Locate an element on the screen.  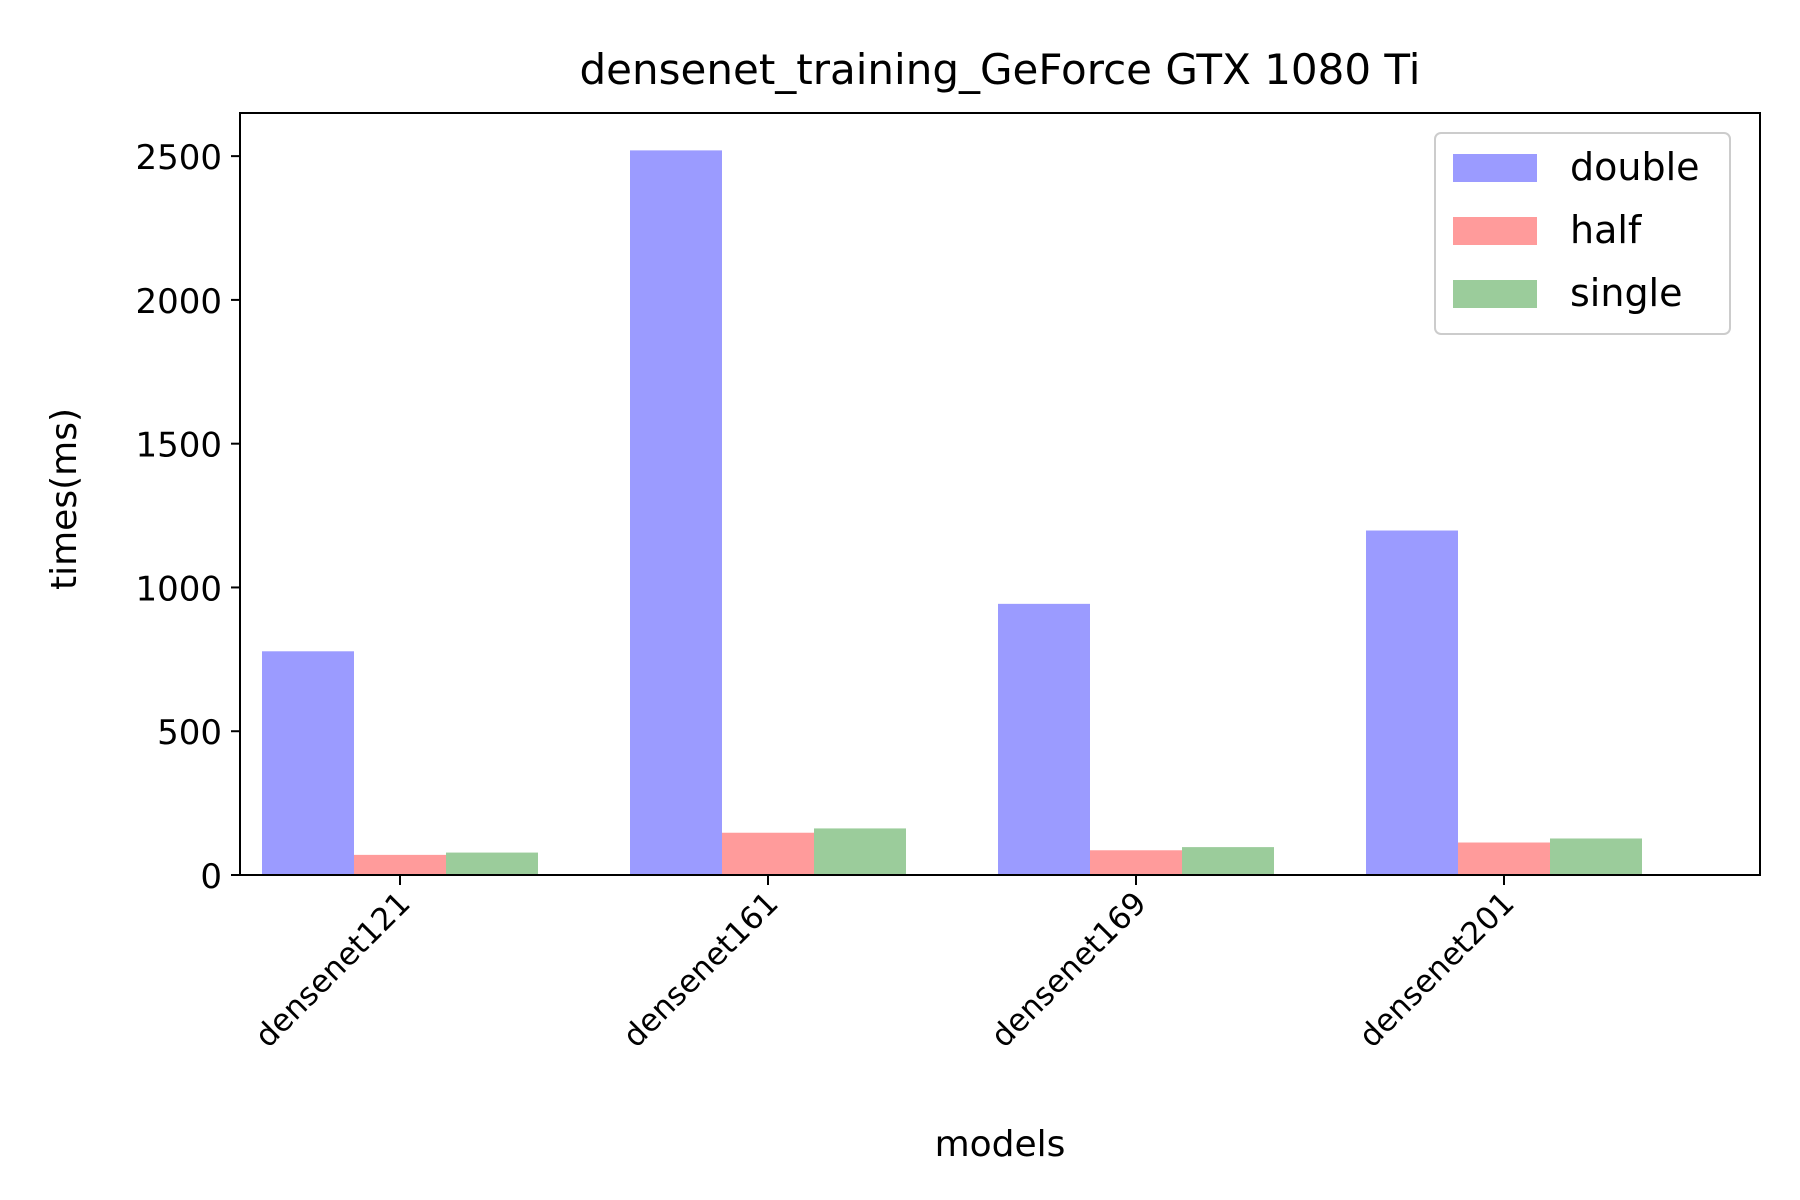
bar-single-densenet201 is located at coordinates (1596, 856).